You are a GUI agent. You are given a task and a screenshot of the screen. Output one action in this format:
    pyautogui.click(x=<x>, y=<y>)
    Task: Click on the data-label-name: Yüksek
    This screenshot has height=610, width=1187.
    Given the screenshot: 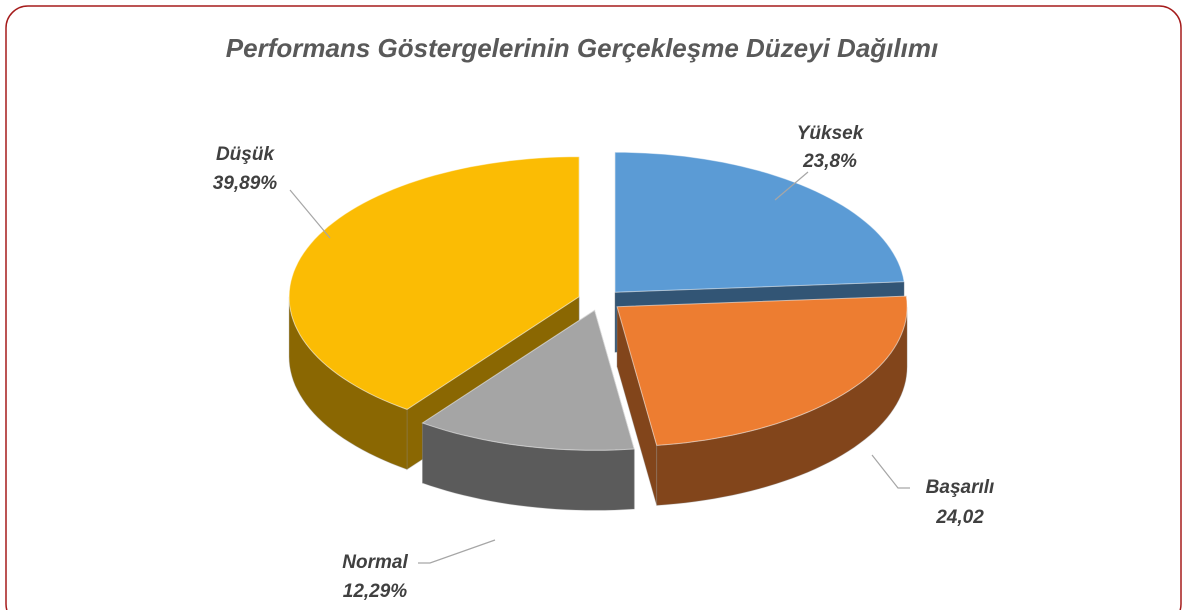 What is the action you would take?
    pyautogui.click(x=831, y=133)
    